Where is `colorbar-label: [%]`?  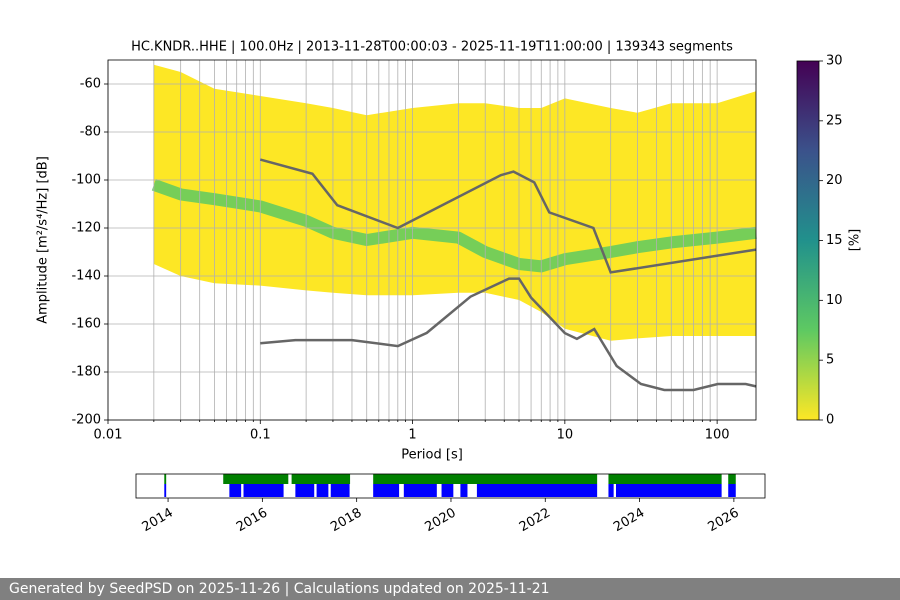 colorbar-label: [%] is located at coordinates (855, 240).